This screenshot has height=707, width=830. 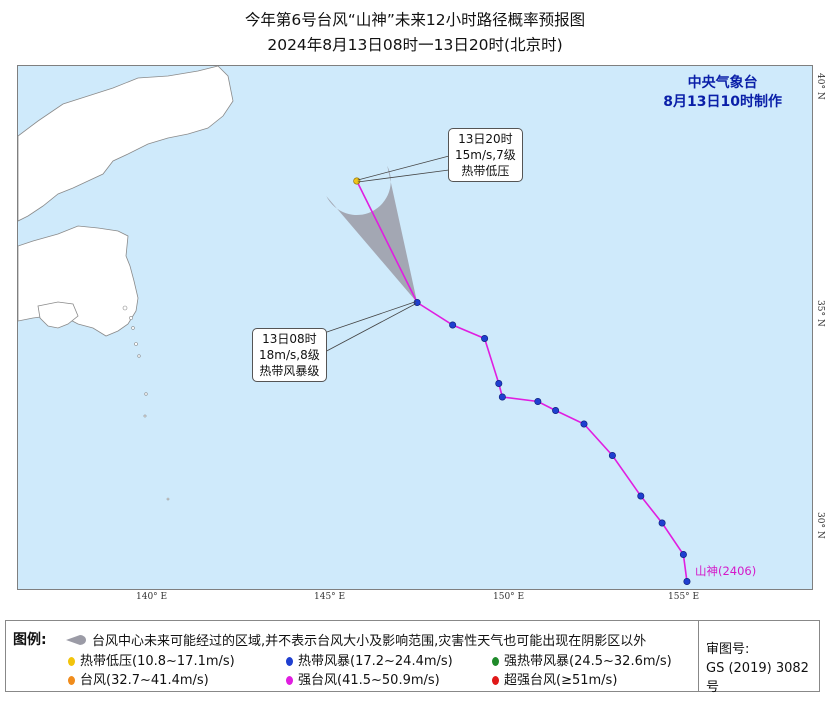 I want to click on approval-number: GS (2019) 3082号, so click(x=757, y=678).